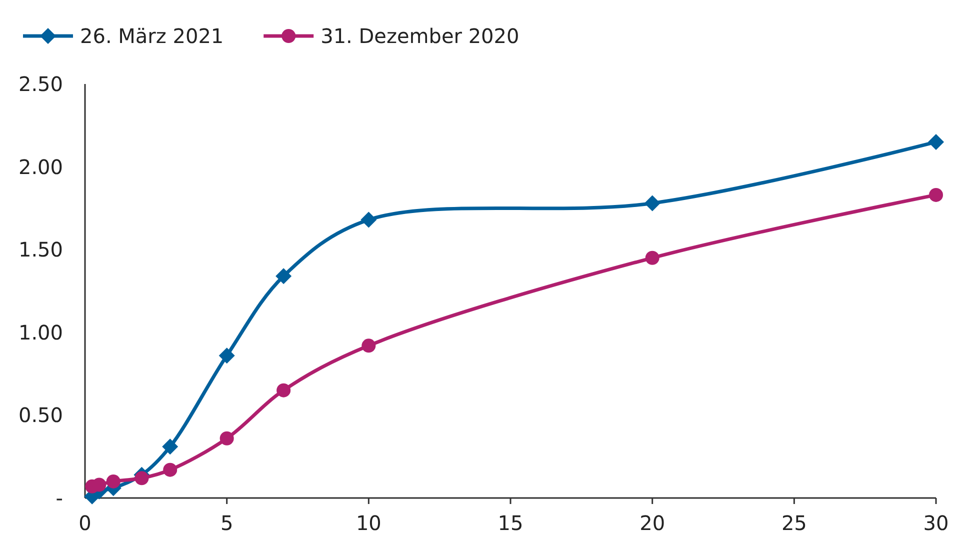  Describe the element at coordinates (40, 84) in the screenshot. I see `y-tick-label: 2.50` at that location.